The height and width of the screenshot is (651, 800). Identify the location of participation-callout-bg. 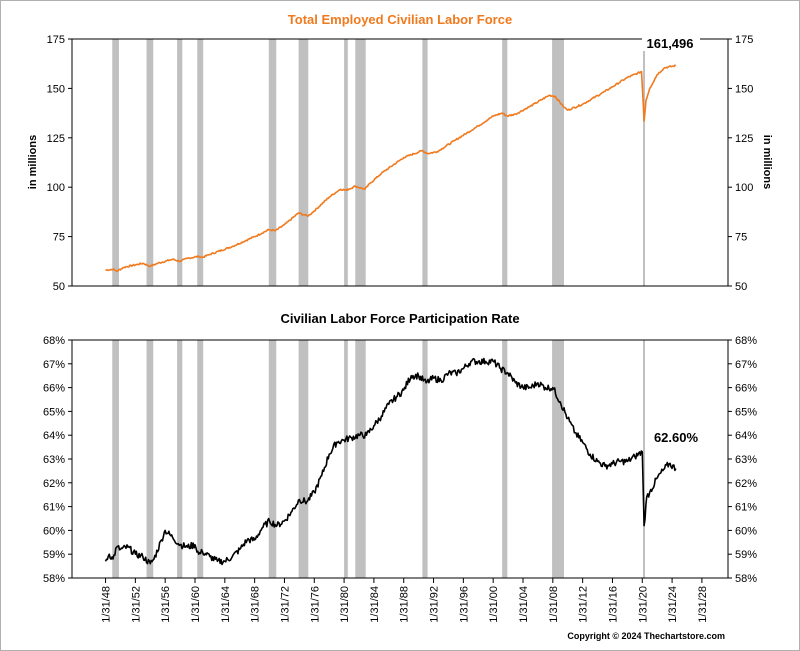
(676, 436).